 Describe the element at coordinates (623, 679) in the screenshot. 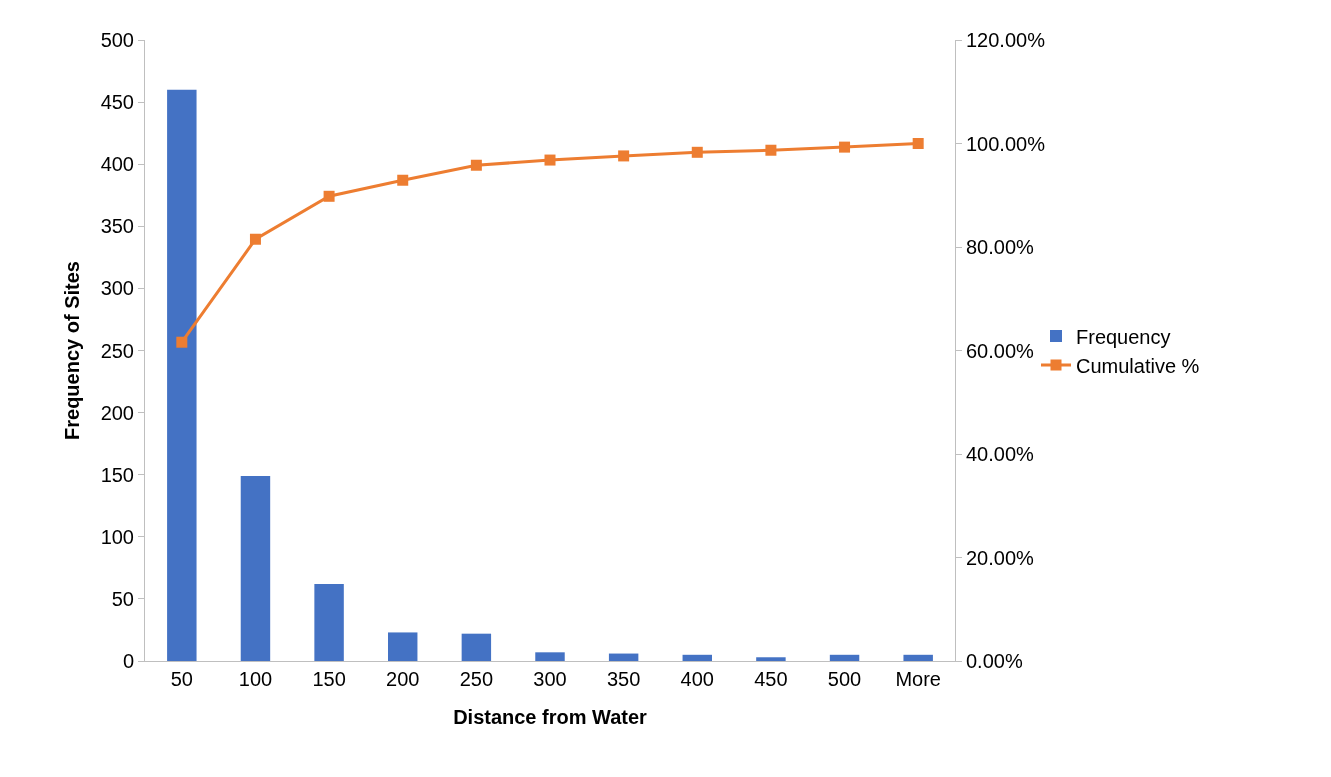

I see `x-tick-label: 350` at that location.